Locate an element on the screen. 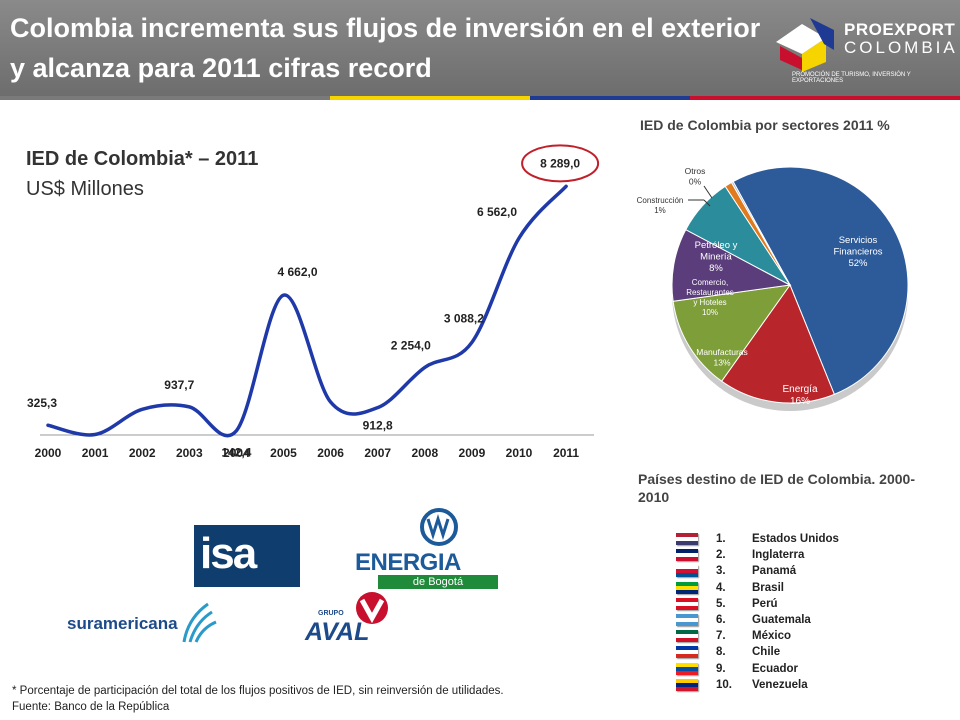  x-tick-label: 2011 is located at coordinates (566, 453).